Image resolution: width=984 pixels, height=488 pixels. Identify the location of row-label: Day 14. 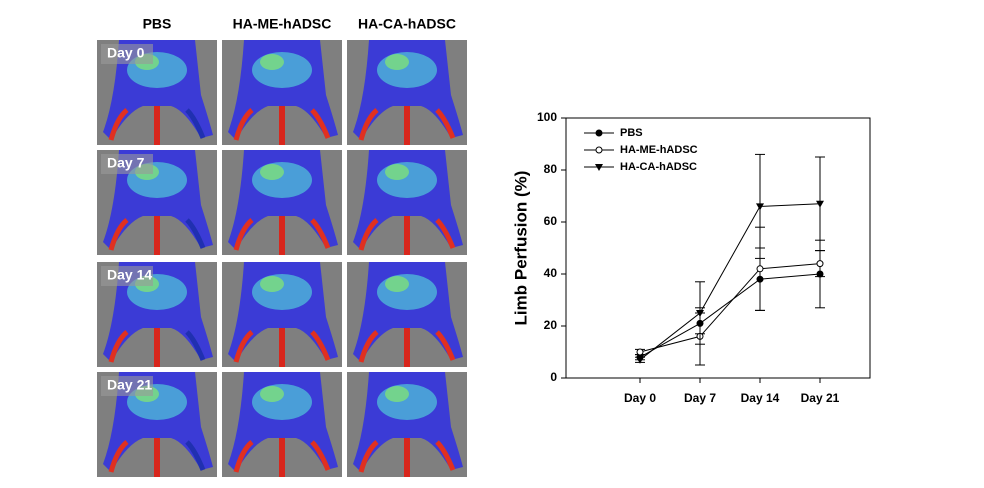
(129, 275).